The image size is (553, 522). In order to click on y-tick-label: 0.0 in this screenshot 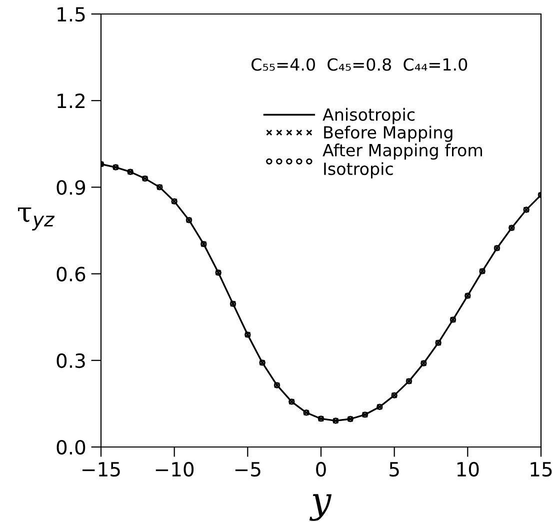, I will do `click(71, 447)`.